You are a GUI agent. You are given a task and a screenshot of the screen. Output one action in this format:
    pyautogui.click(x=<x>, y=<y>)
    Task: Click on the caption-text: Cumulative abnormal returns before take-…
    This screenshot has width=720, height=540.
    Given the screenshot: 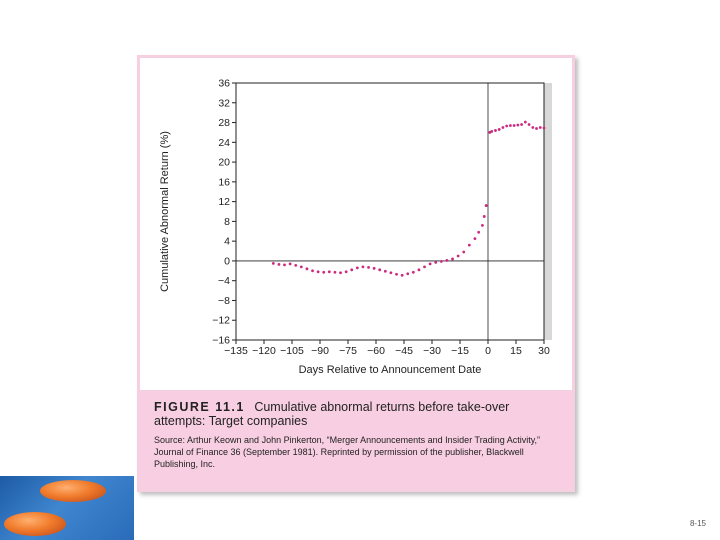 What is the action you would take?
    pyautogui.click(x=332, y=414)
    